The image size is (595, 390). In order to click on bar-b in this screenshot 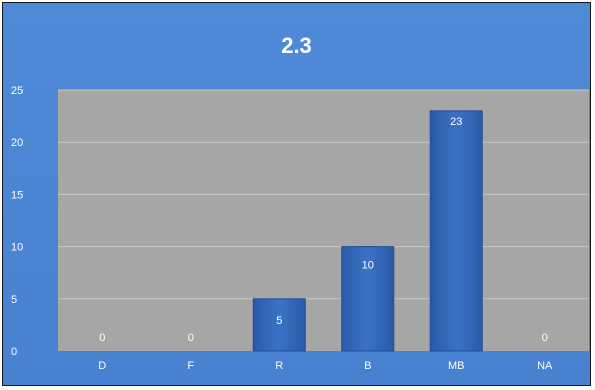, I will do `click(368, 299)`.